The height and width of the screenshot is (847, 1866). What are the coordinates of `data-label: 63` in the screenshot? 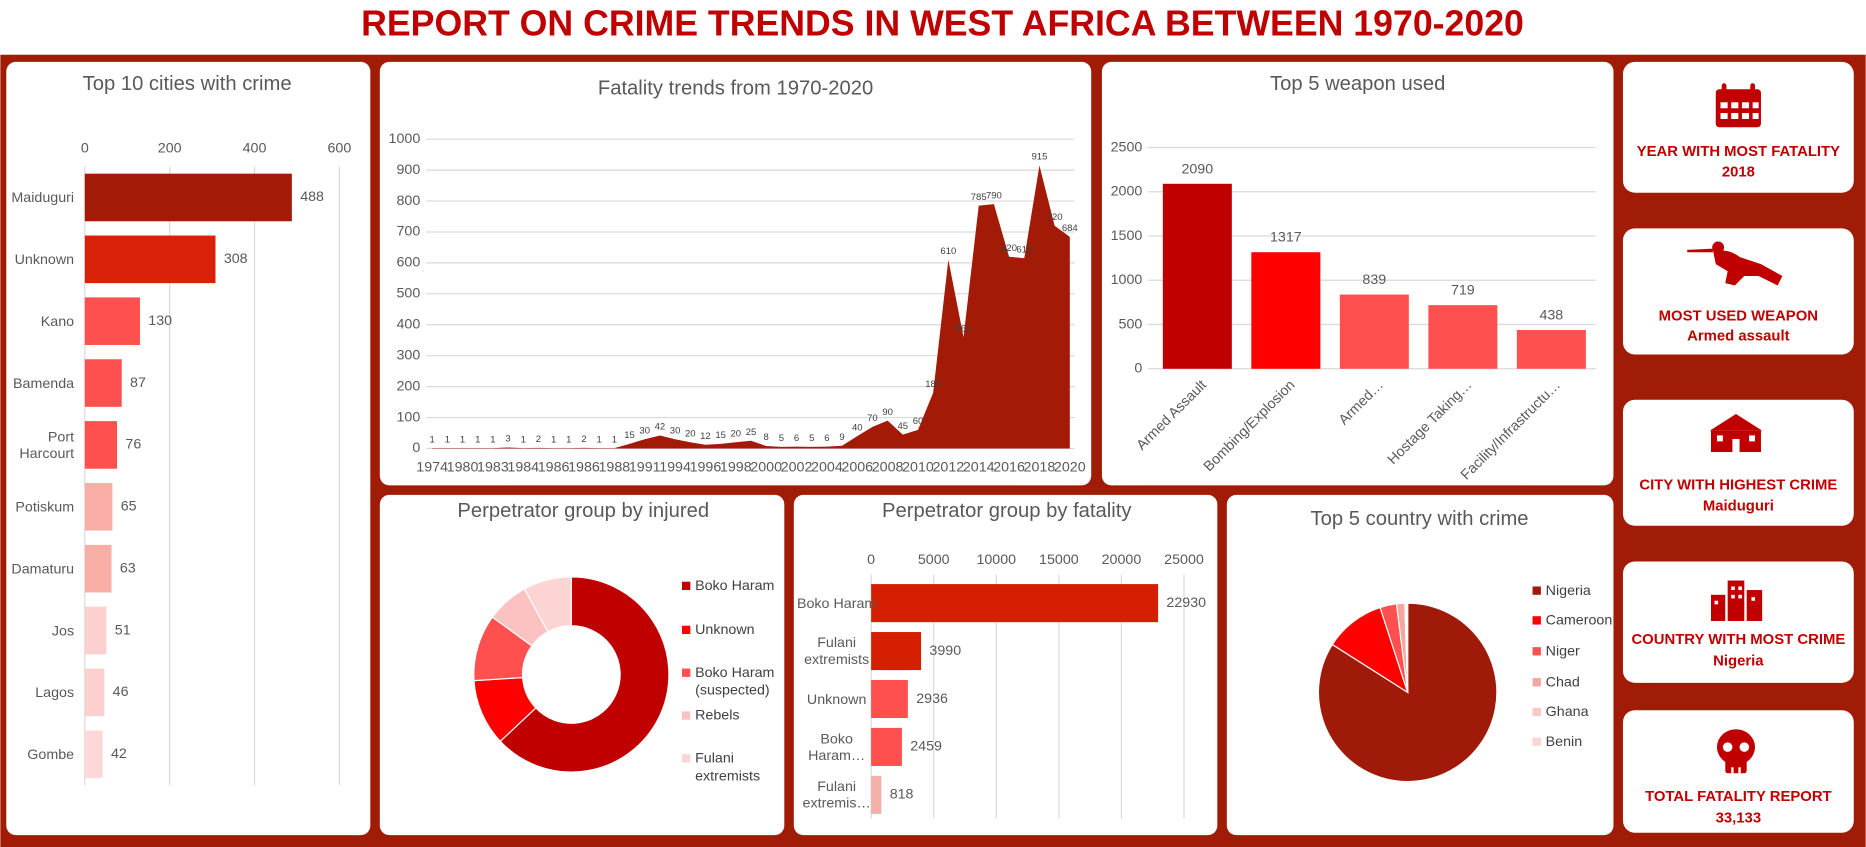 It's located at (128, 568).